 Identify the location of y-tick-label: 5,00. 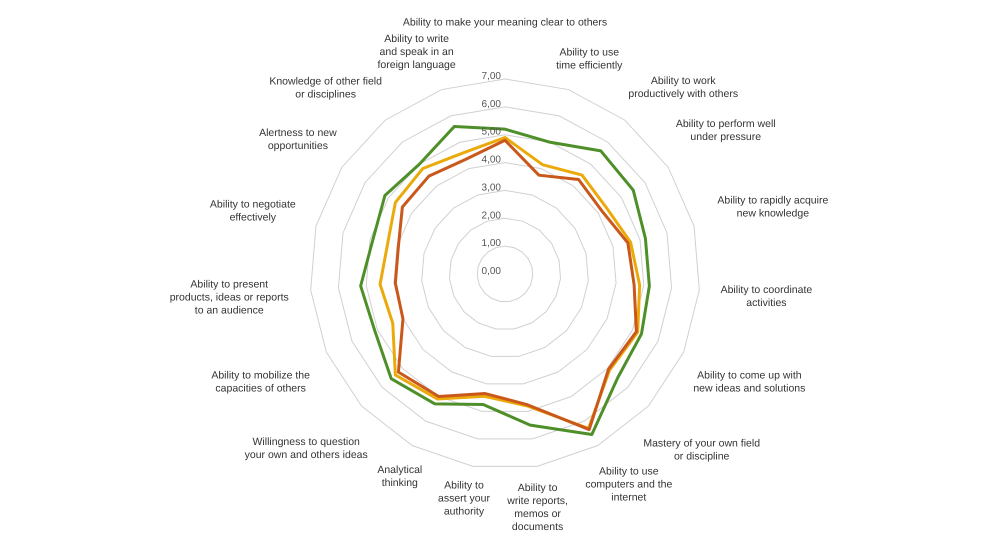
(492, 132).